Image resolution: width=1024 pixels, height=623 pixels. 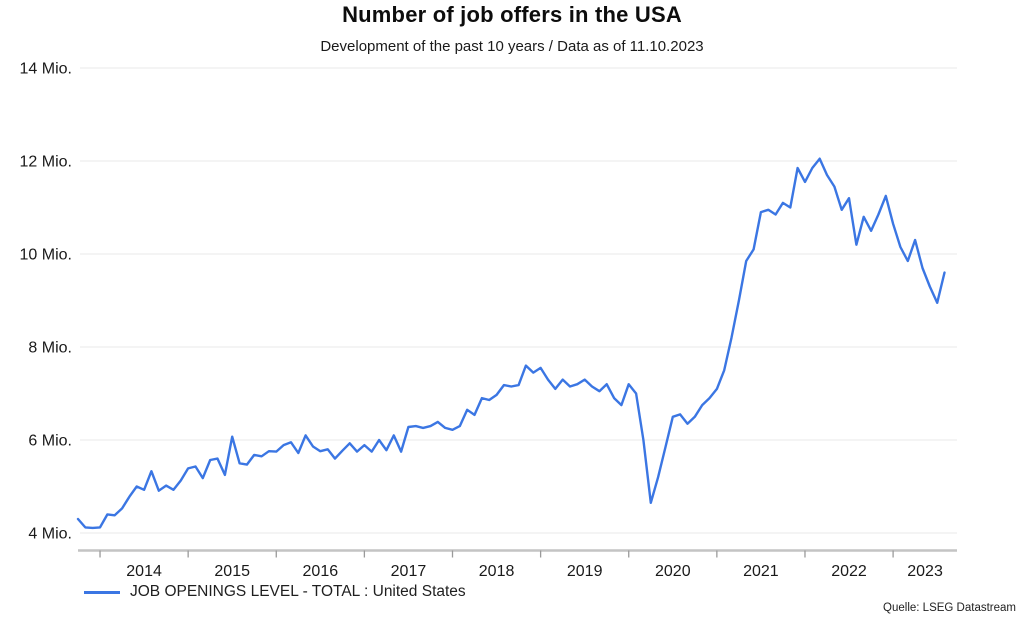 What do you see at coordinates (50, 348) in the screenshot?
I see `y-axis-label: 8 Mio.` at bounding box center [50, 348].